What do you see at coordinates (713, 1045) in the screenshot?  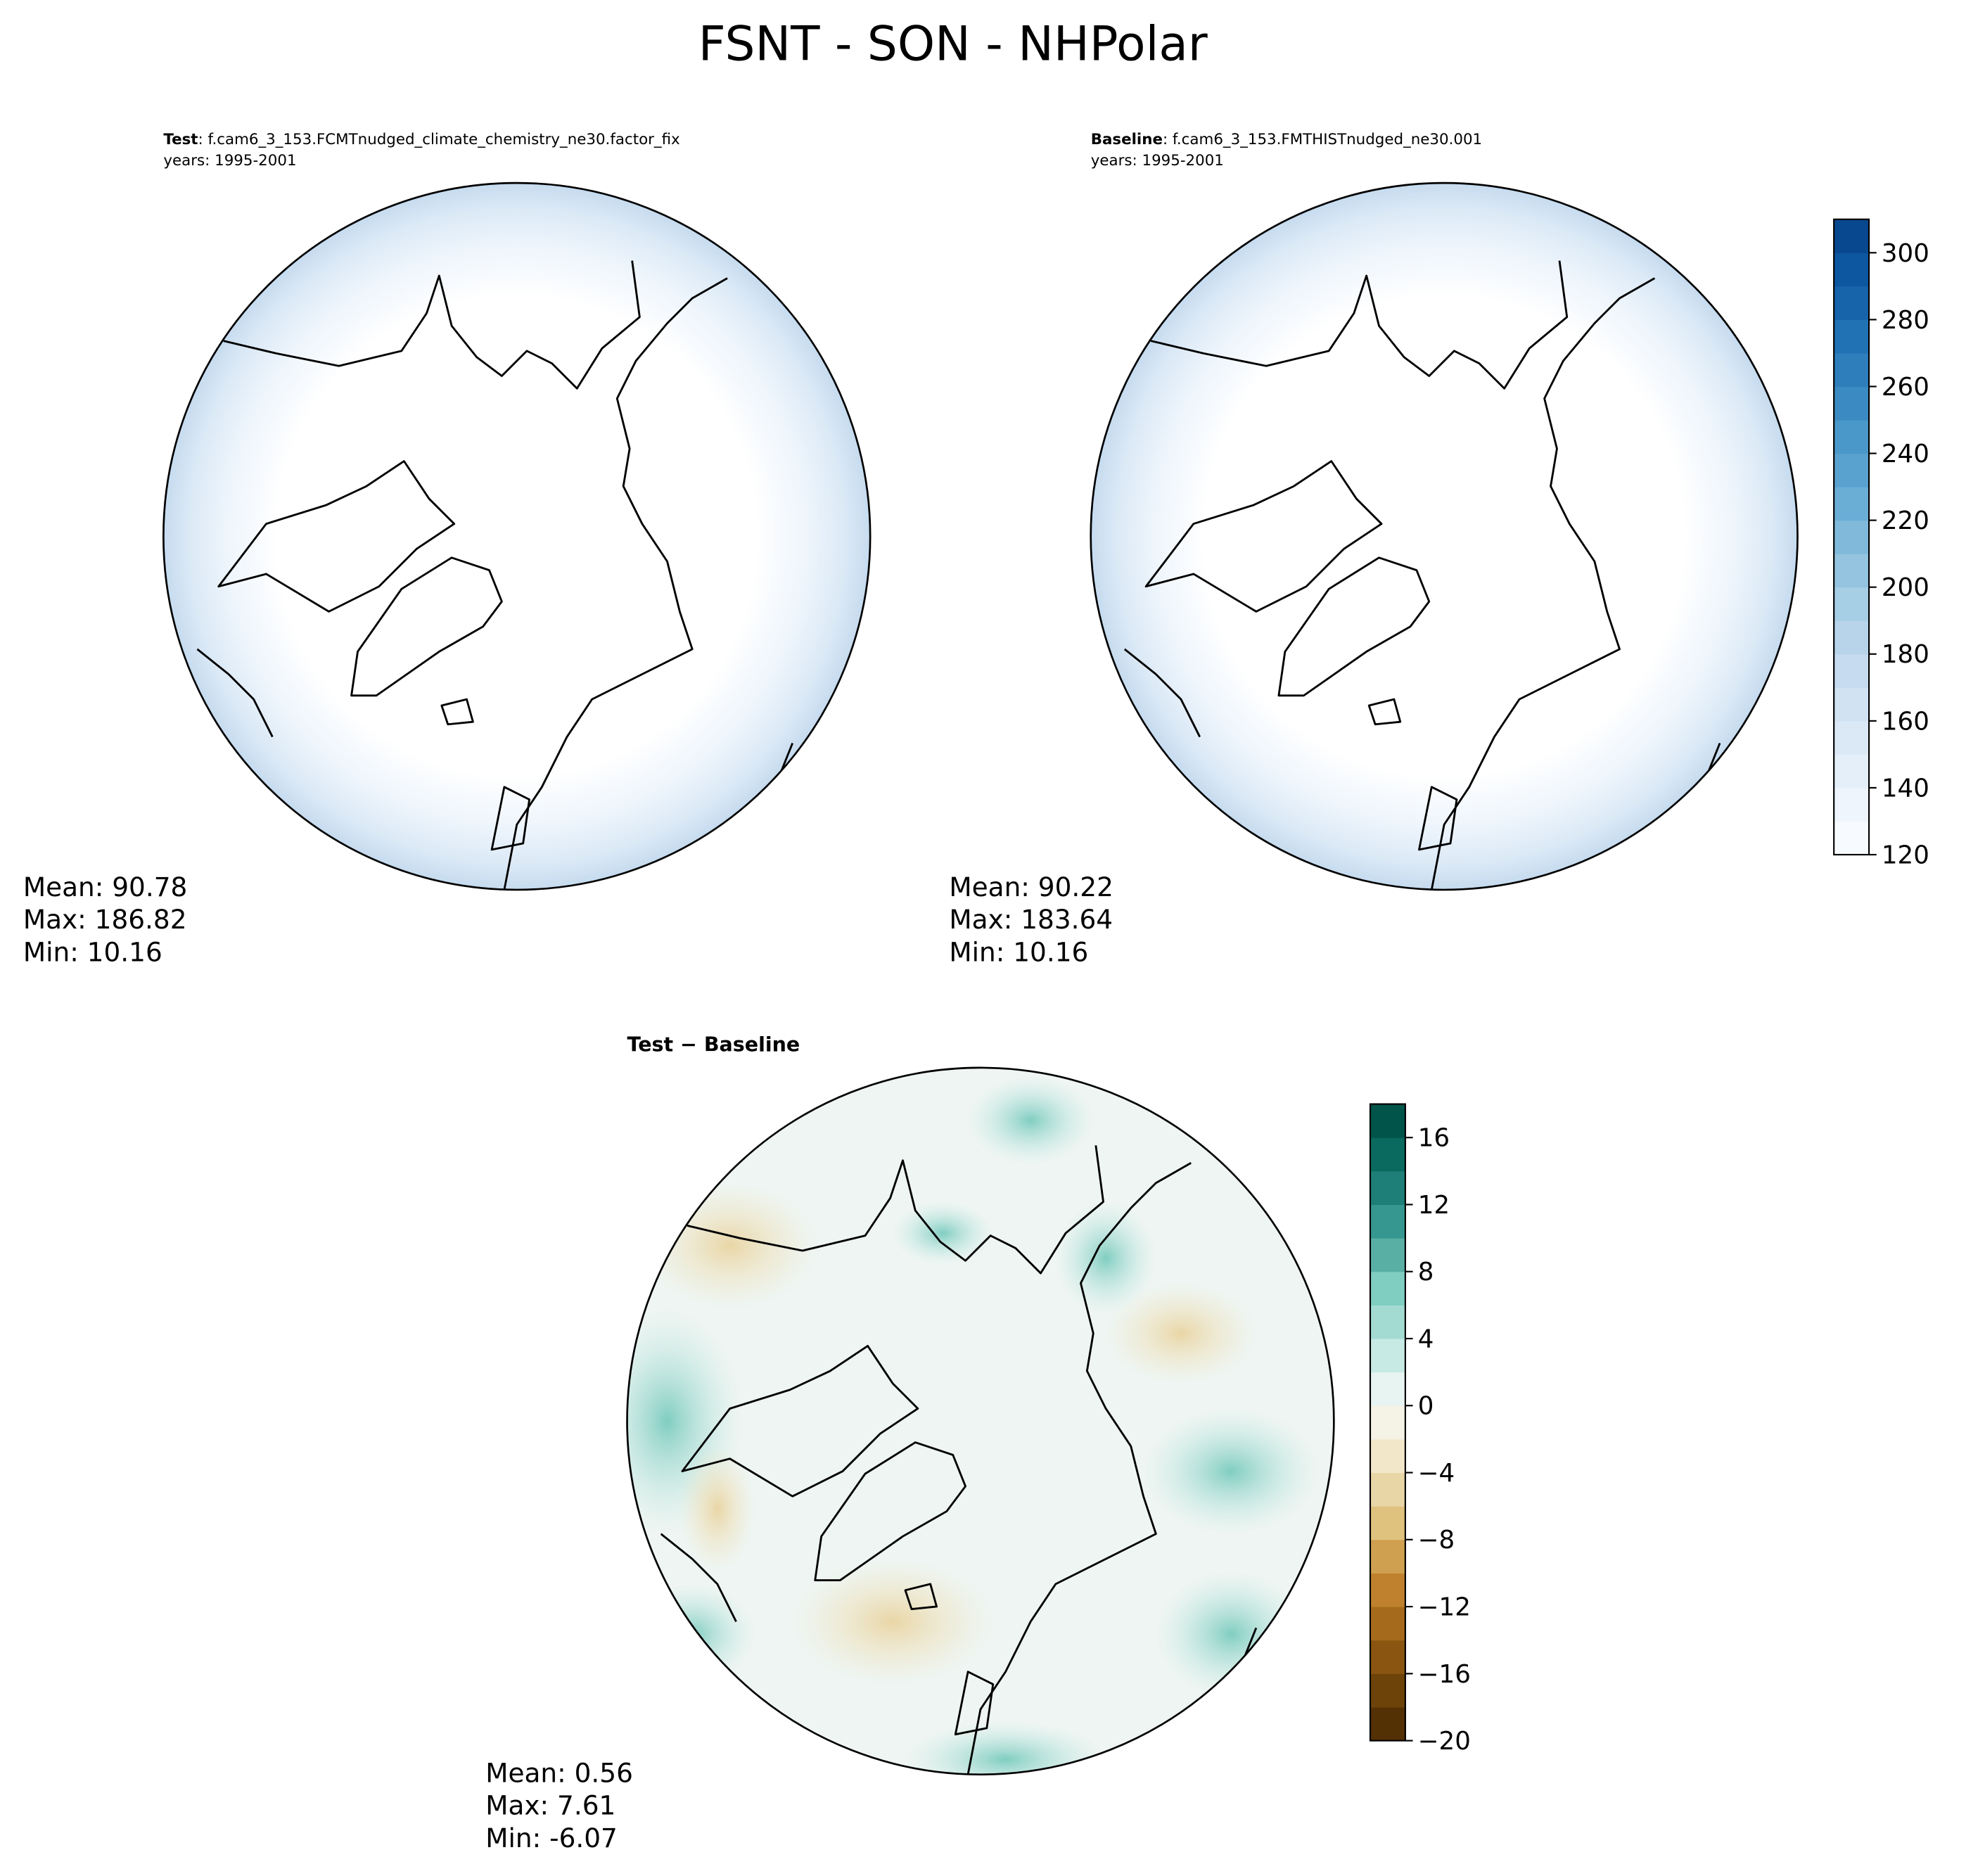 I see `panel-title: Test − Baseline` at bounding box center [713, 1045].